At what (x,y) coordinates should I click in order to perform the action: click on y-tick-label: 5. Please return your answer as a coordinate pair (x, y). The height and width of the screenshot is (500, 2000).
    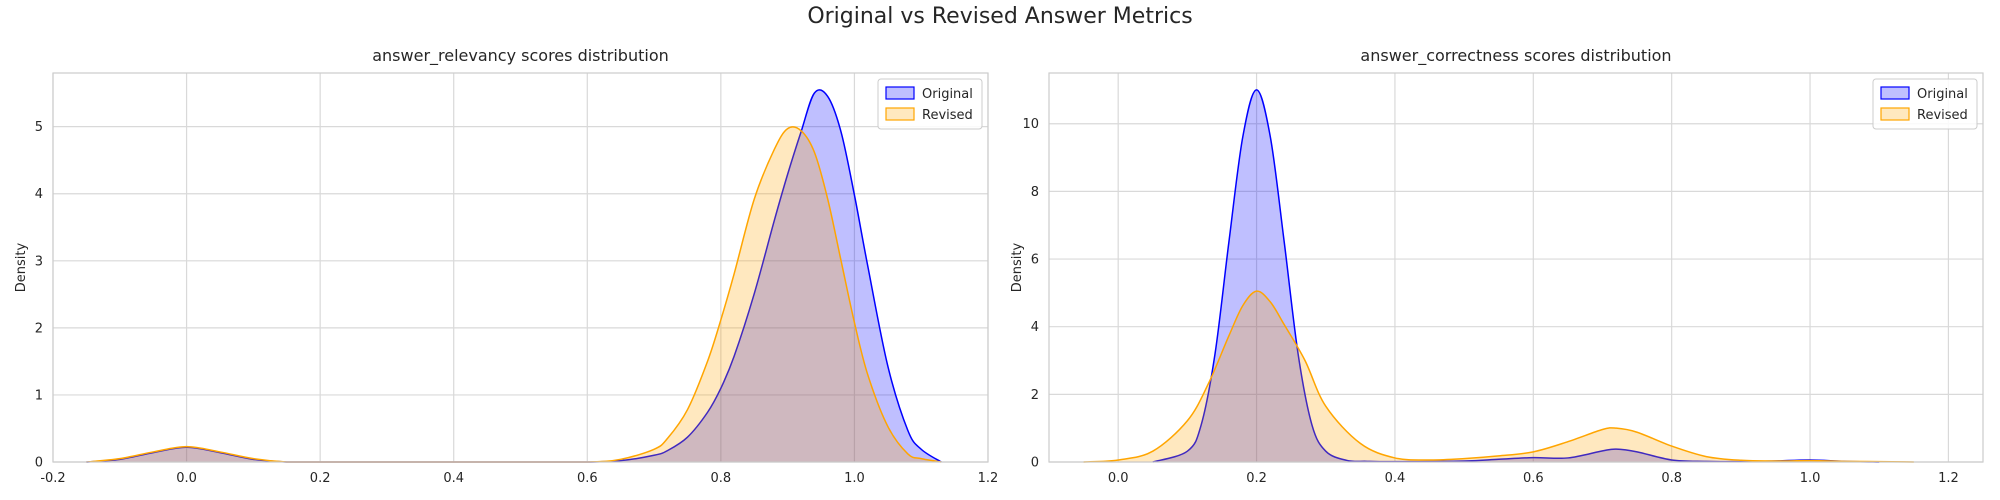
    Looking at the image, I should click on (39, 127).